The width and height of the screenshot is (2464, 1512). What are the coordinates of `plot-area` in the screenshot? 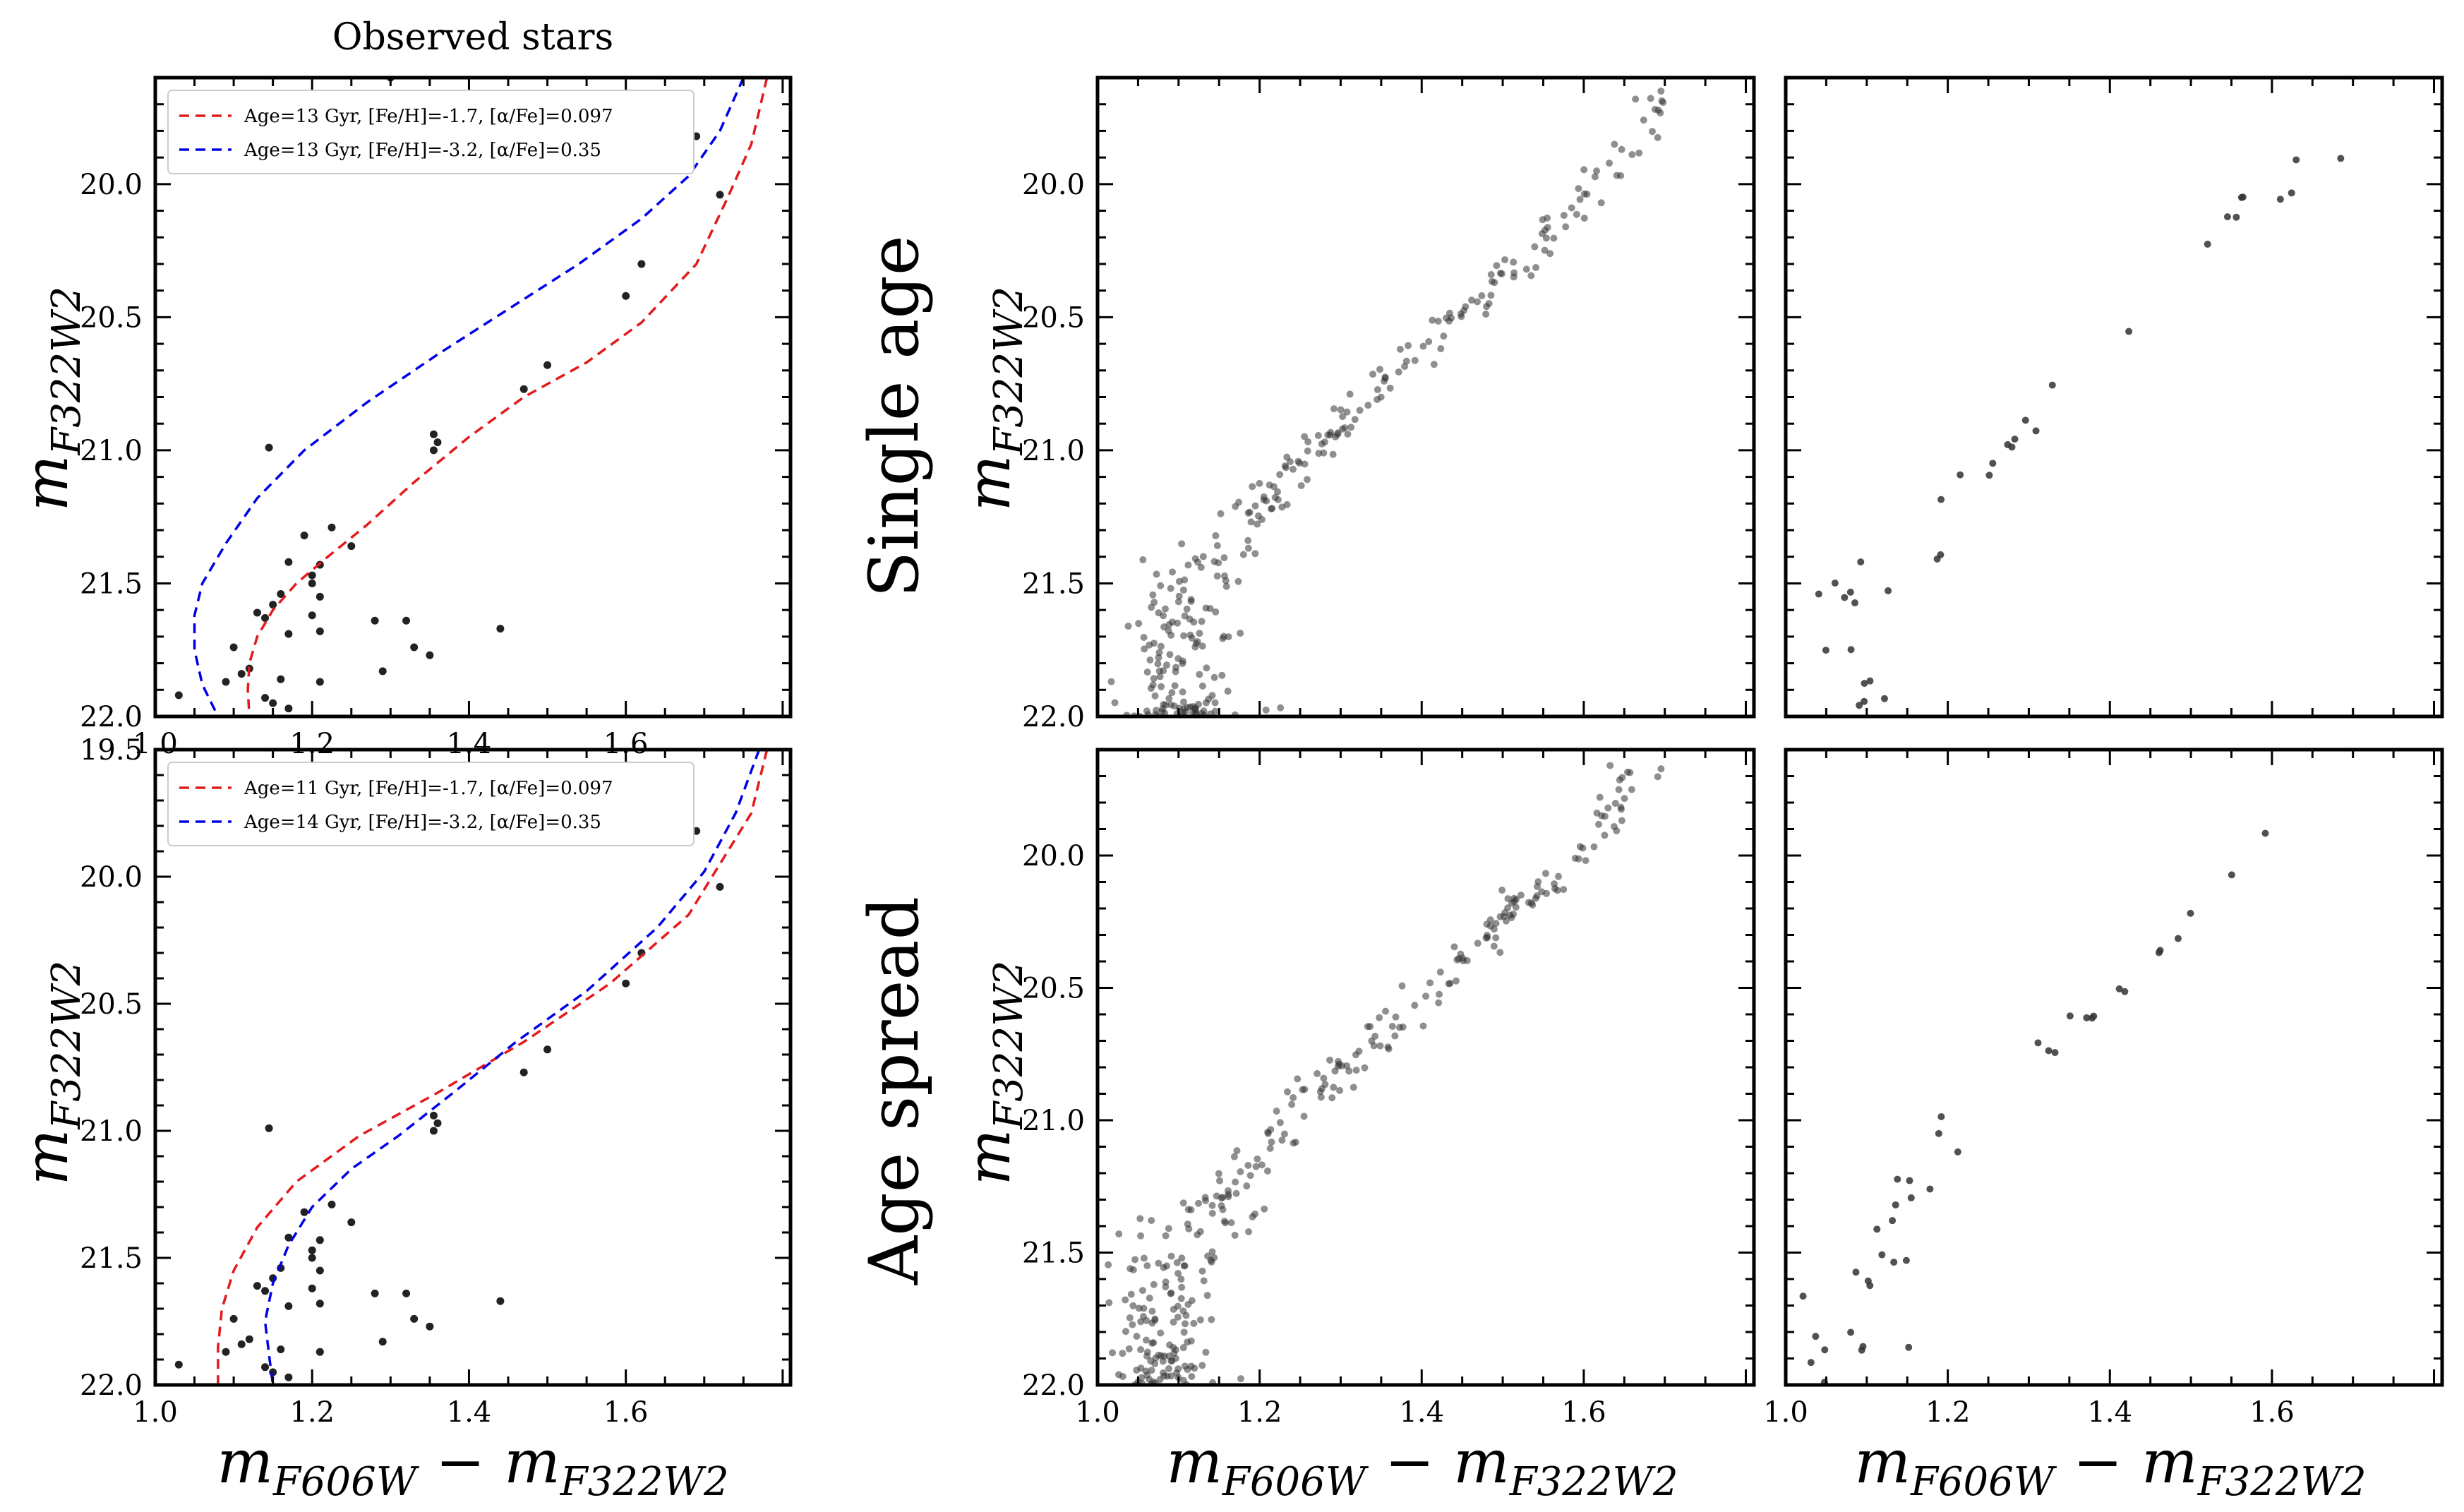 It's located at (471, 397).